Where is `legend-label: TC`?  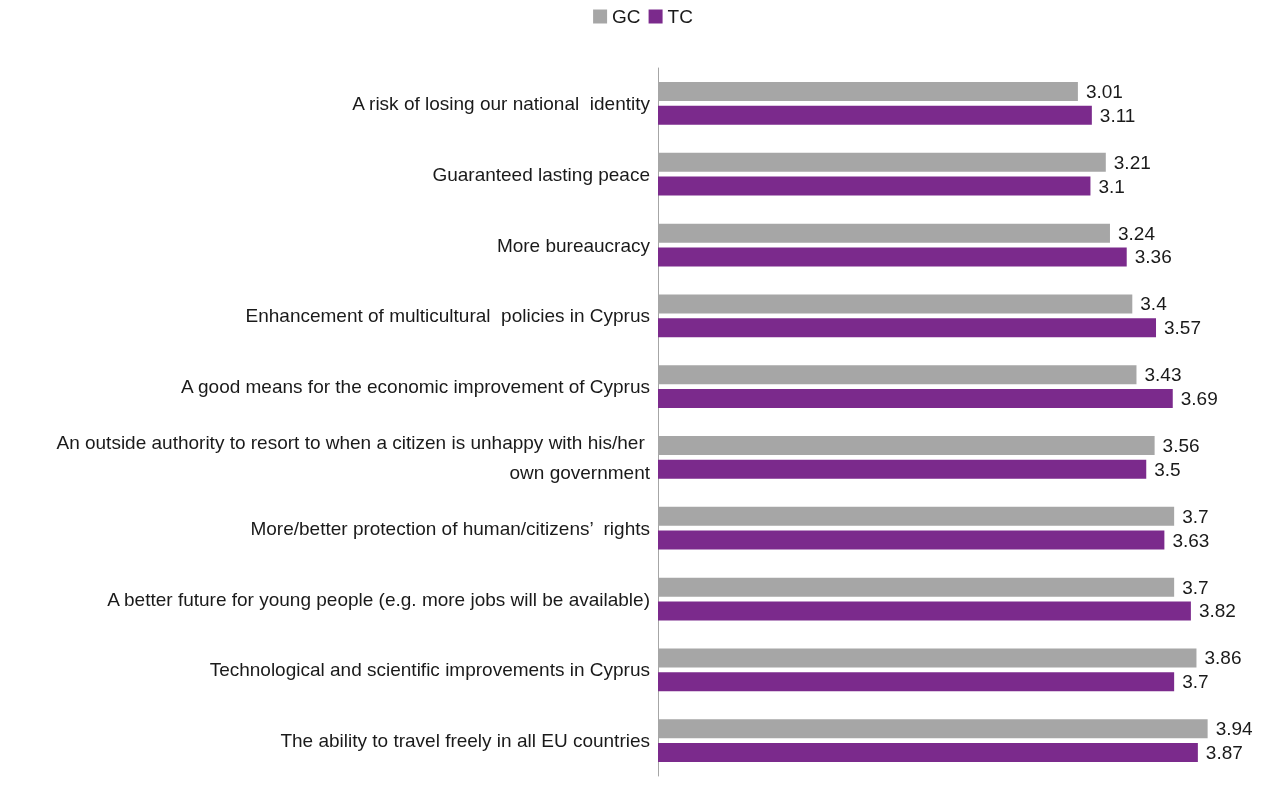 legend-label: TC is located at coordinates (680, 16).